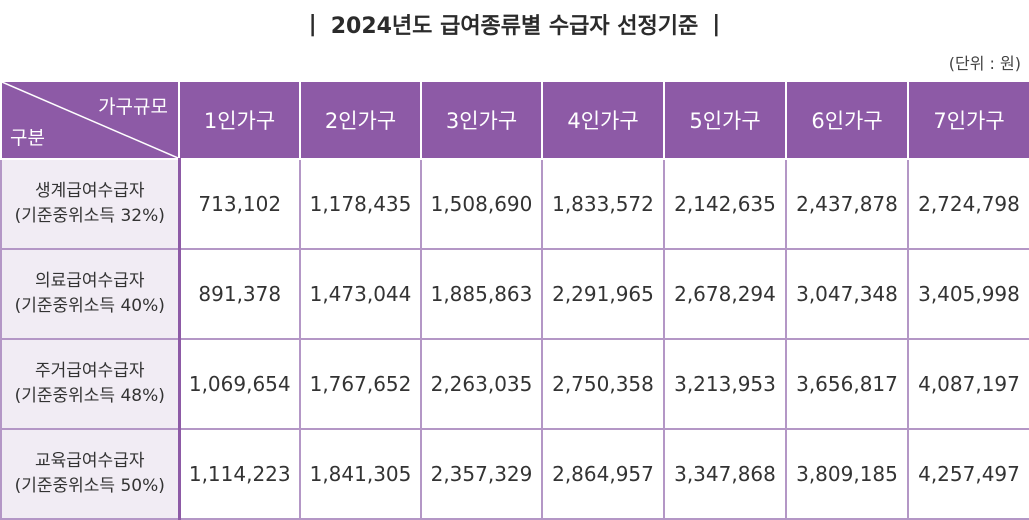 The image size is (1029, 520). I want to click on column-header: 4인가구, so click(603, 120).